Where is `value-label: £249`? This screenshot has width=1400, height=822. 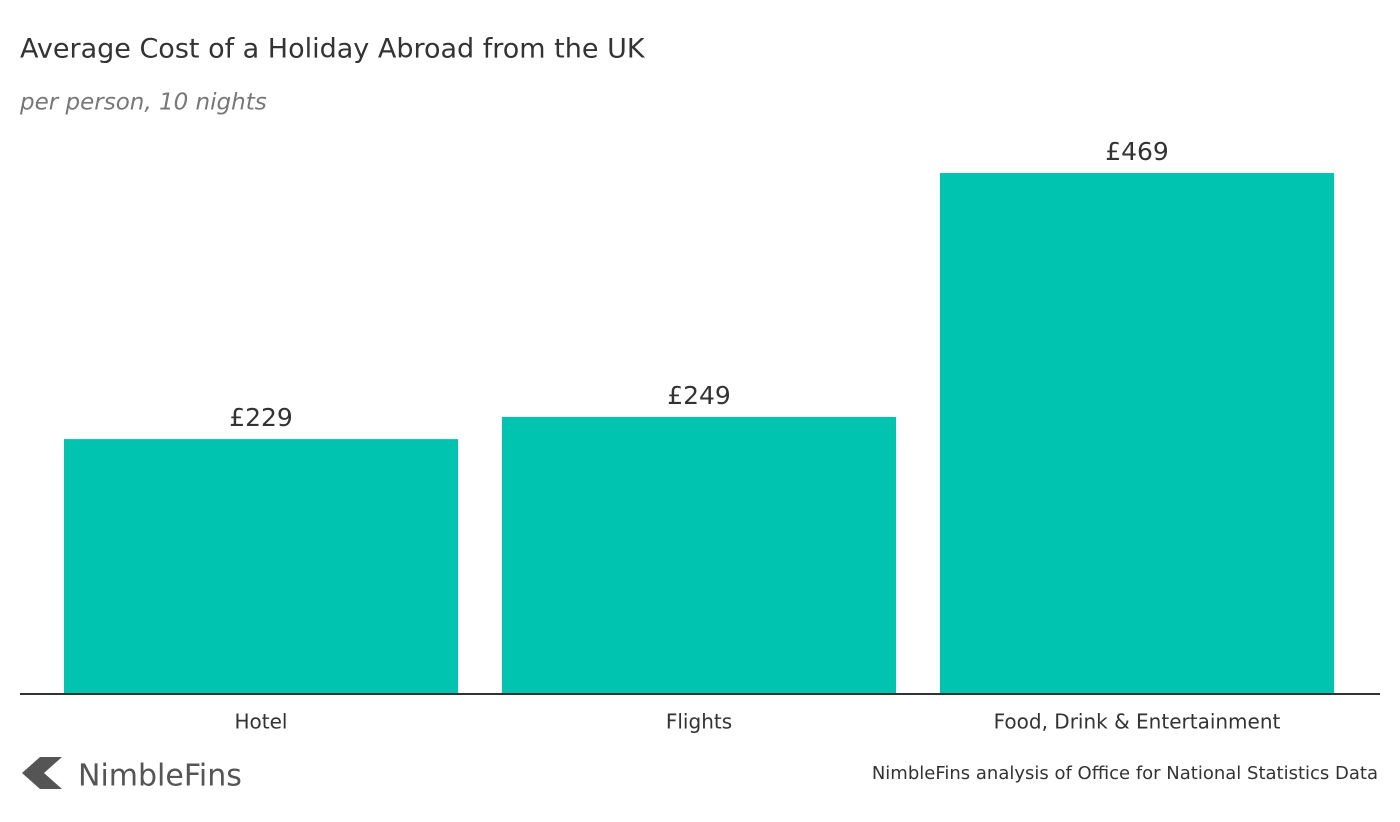
value-label: £249 is located at coordinates (699, 395).